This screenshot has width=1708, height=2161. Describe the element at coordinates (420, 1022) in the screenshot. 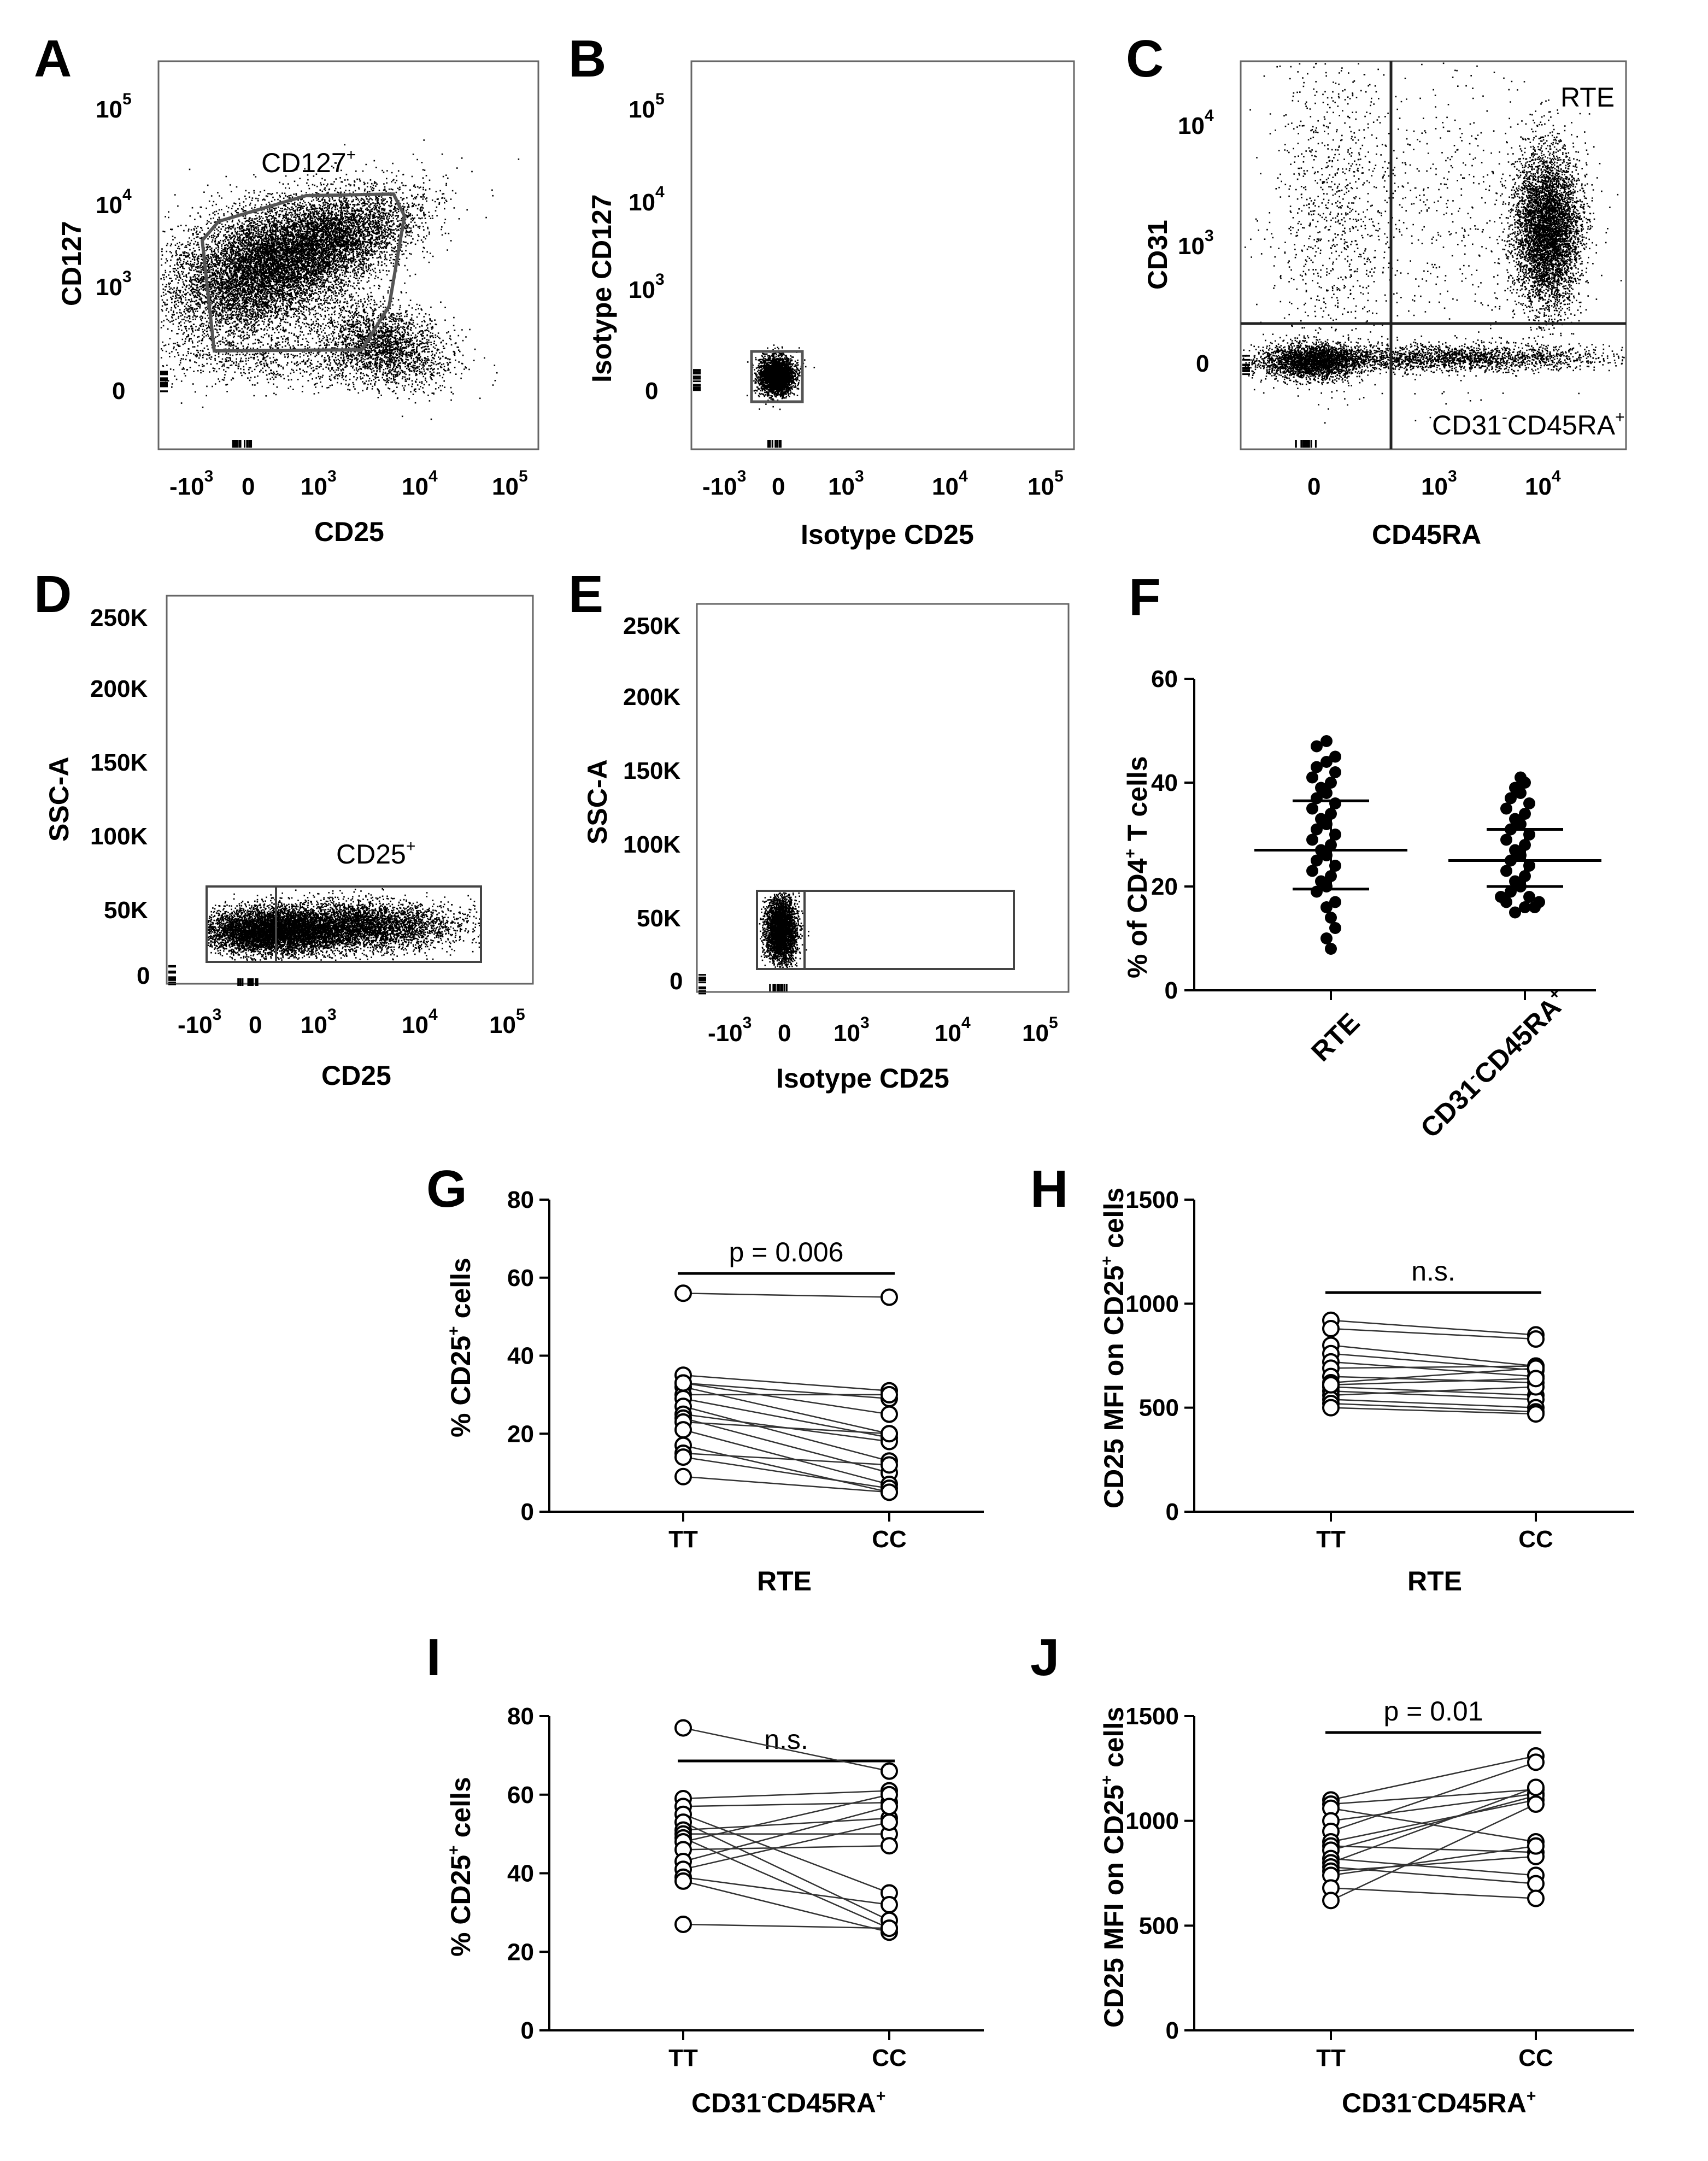

I see `xtick-d-1e4: 104` at that location.